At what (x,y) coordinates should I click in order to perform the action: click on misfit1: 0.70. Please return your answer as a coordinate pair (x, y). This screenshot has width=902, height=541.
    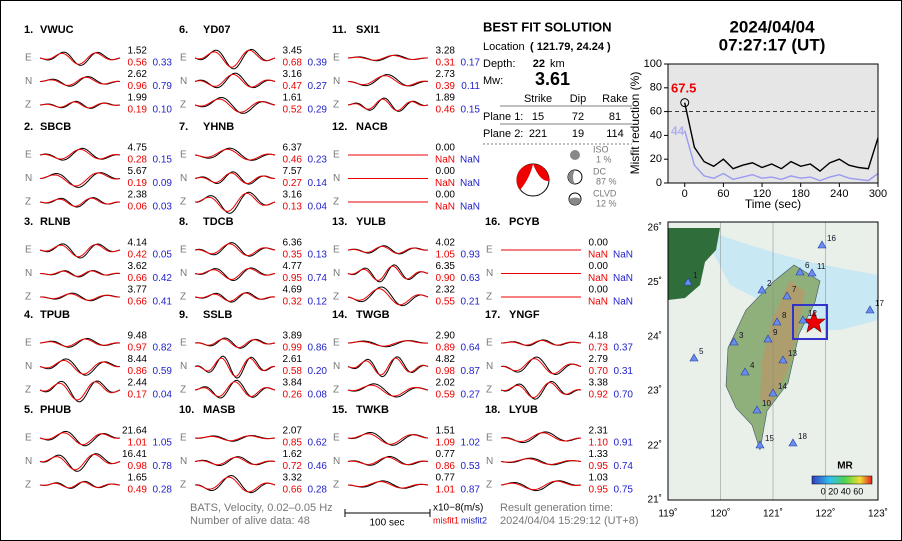
    Looking at the image, I should click on (599, 371).